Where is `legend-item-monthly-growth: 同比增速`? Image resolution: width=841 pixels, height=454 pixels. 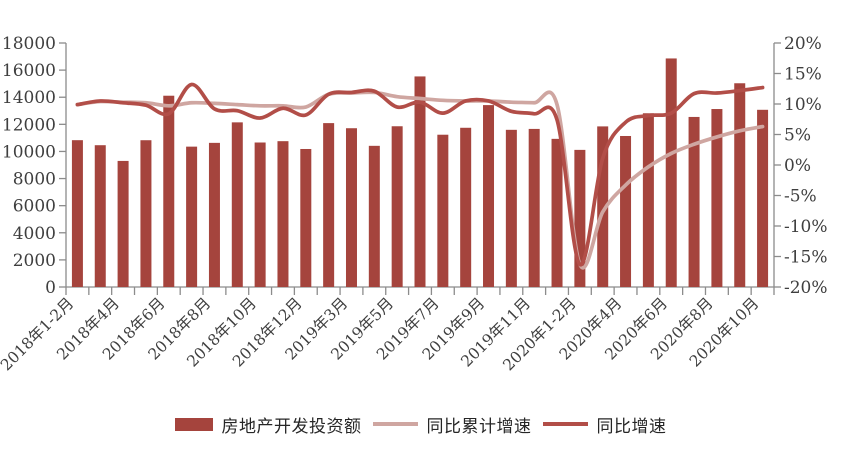
legend-item-monthly-growth: 同比增速 is located at coordinates (604, 424).